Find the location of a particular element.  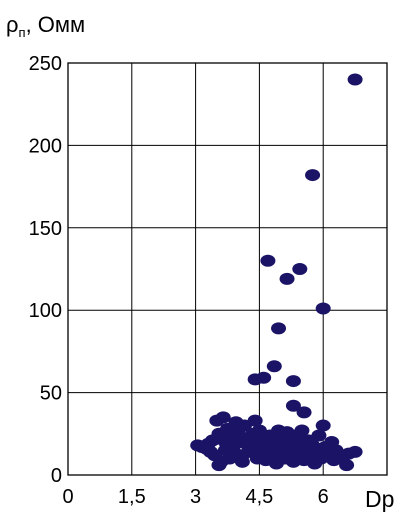

y-axis-label: ρп, Омм is located at coordinates (45, 26).